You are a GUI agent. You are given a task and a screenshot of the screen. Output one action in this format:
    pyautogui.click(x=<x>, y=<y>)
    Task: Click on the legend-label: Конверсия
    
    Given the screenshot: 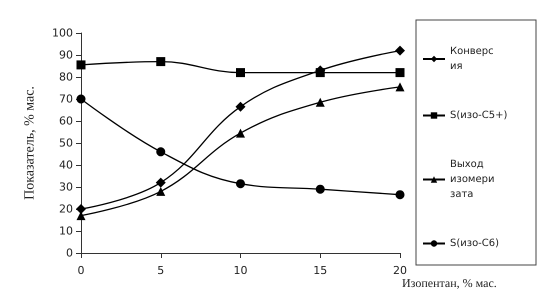 What is the action you would take?
    pyautogui.click(x=472, y=59)
    